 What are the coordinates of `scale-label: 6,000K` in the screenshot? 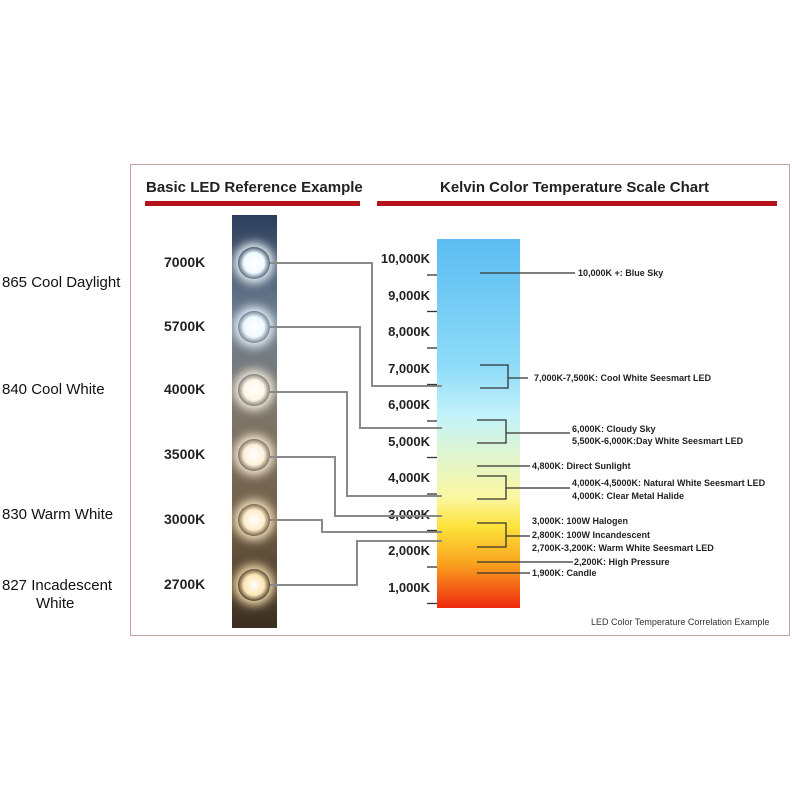 It's located at (409, 404).